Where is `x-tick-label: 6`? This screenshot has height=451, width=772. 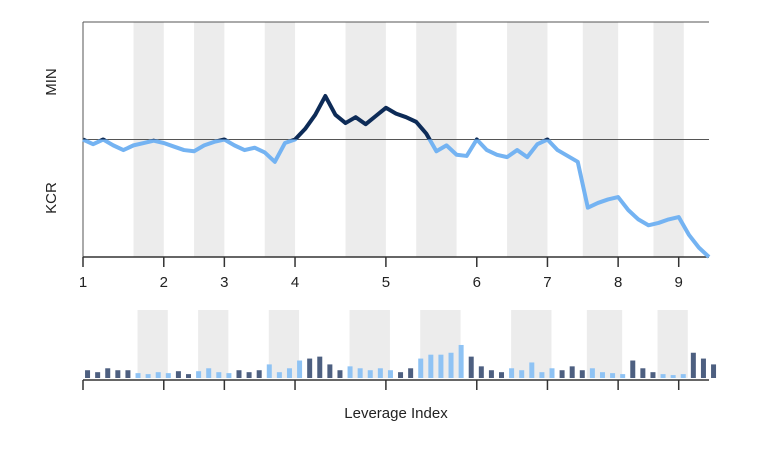 x-tick-label: 6 is located at coordinates (477, 282).